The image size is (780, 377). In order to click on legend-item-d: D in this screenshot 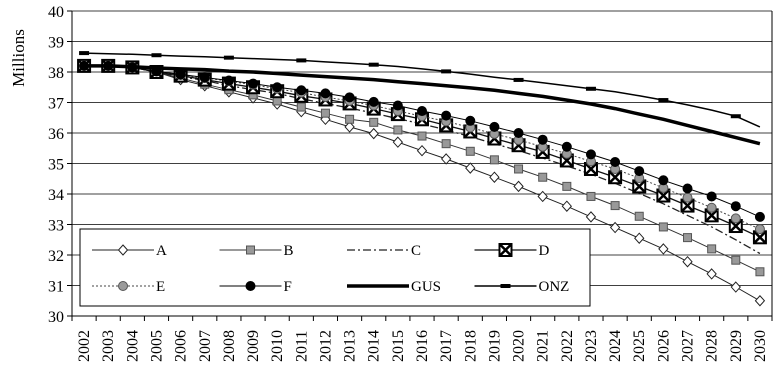, I will do `click(512, 251)`.